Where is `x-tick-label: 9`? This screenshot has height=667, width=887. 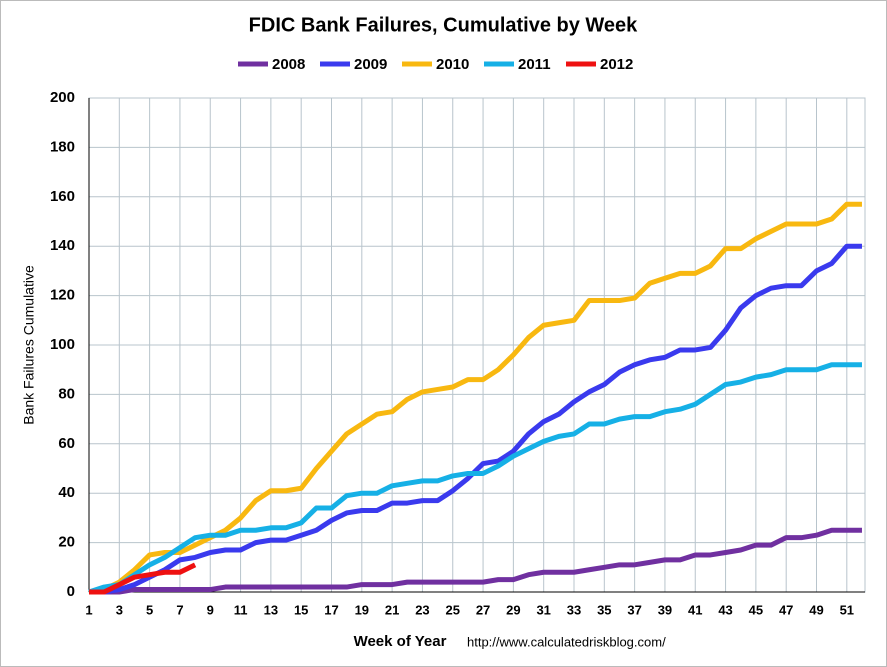 x-tick-label: 9 is located at coordinates (210, 609).